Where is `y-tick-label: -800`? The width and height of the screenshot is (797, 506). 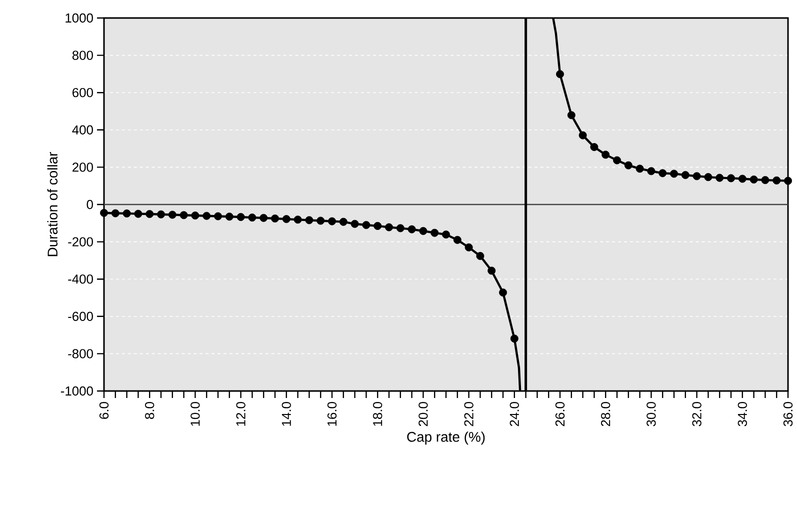 y-tick-label: -800 is located at coordinates (80, 353).